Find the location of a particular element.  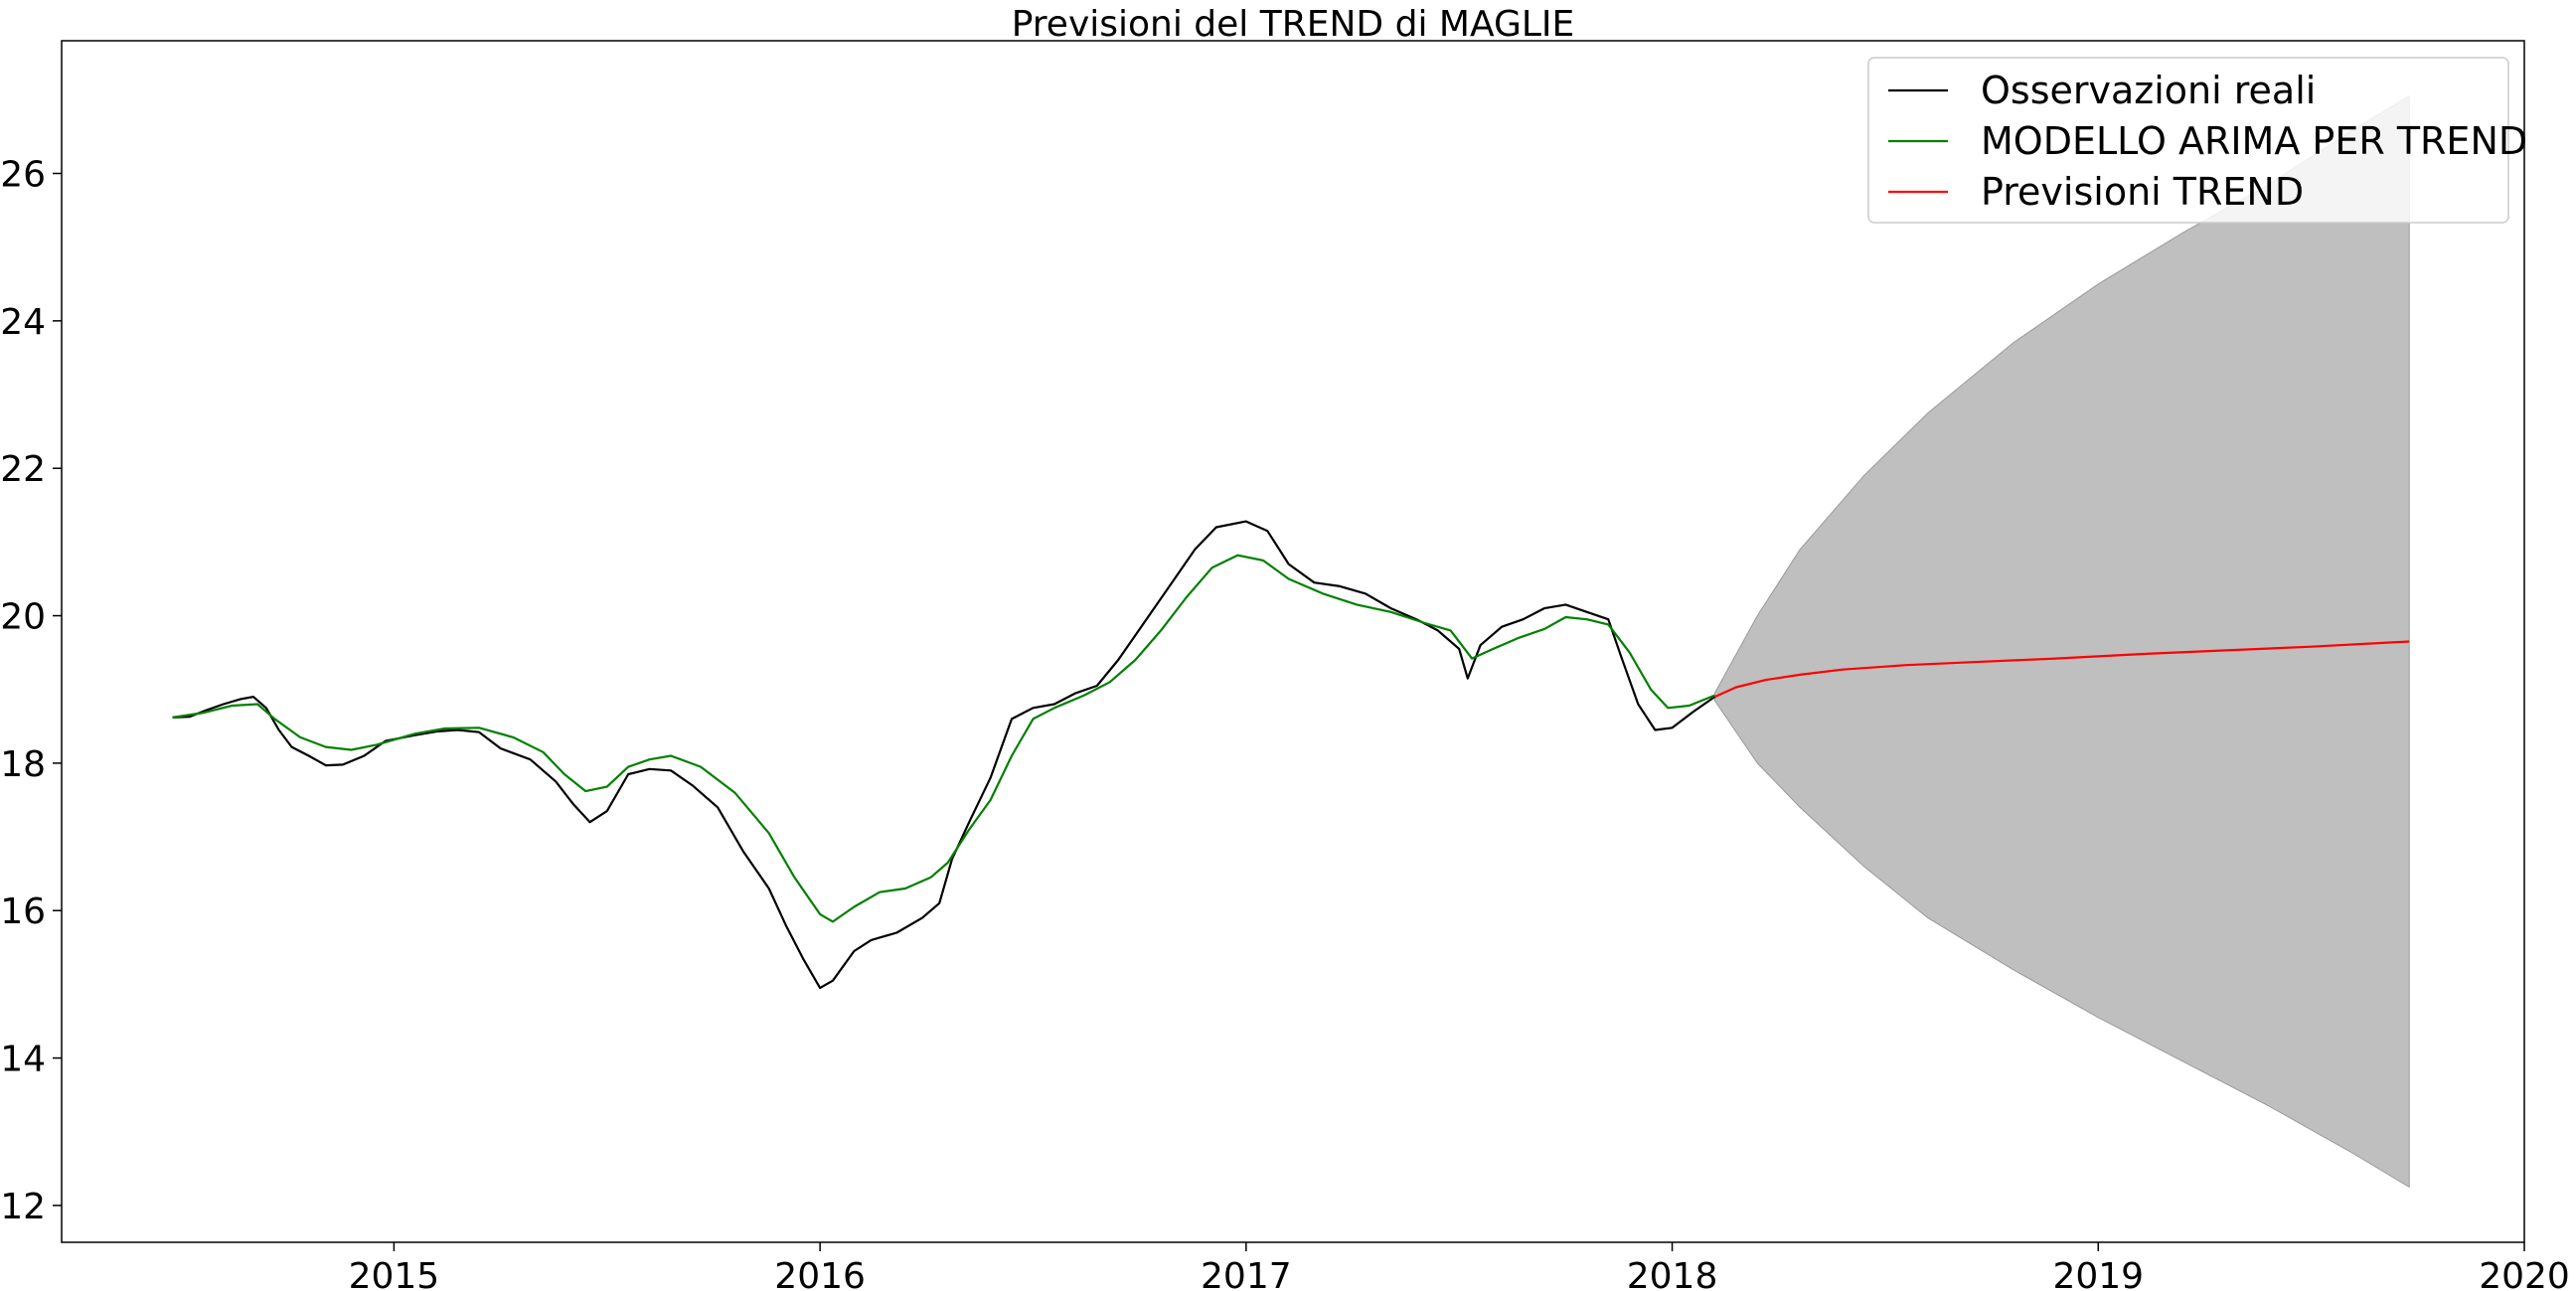

x-tick-label: 2020 is located at coordinates (2524, 1273).